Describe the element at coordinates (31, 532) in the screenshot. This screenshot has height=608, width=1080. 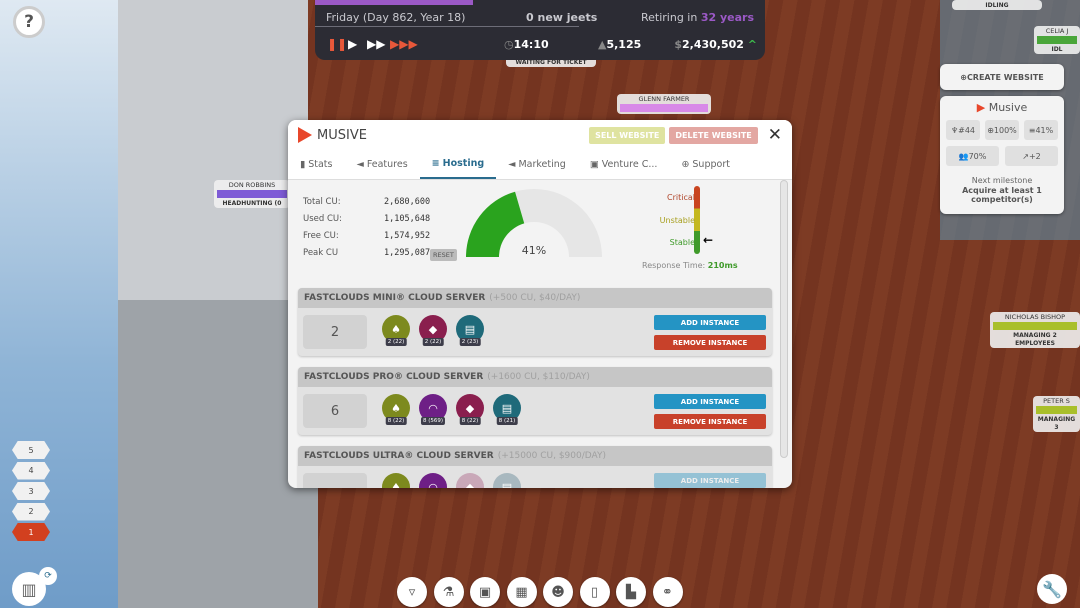
I see `floor-1-button: 1` at that location.